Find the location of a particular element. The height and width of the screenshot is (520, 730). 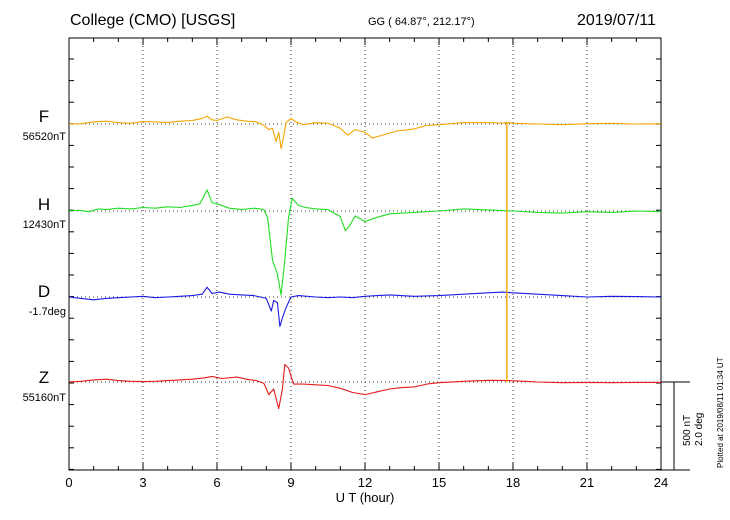

x-tick-label: 0 is located at coordinates (68, 482).